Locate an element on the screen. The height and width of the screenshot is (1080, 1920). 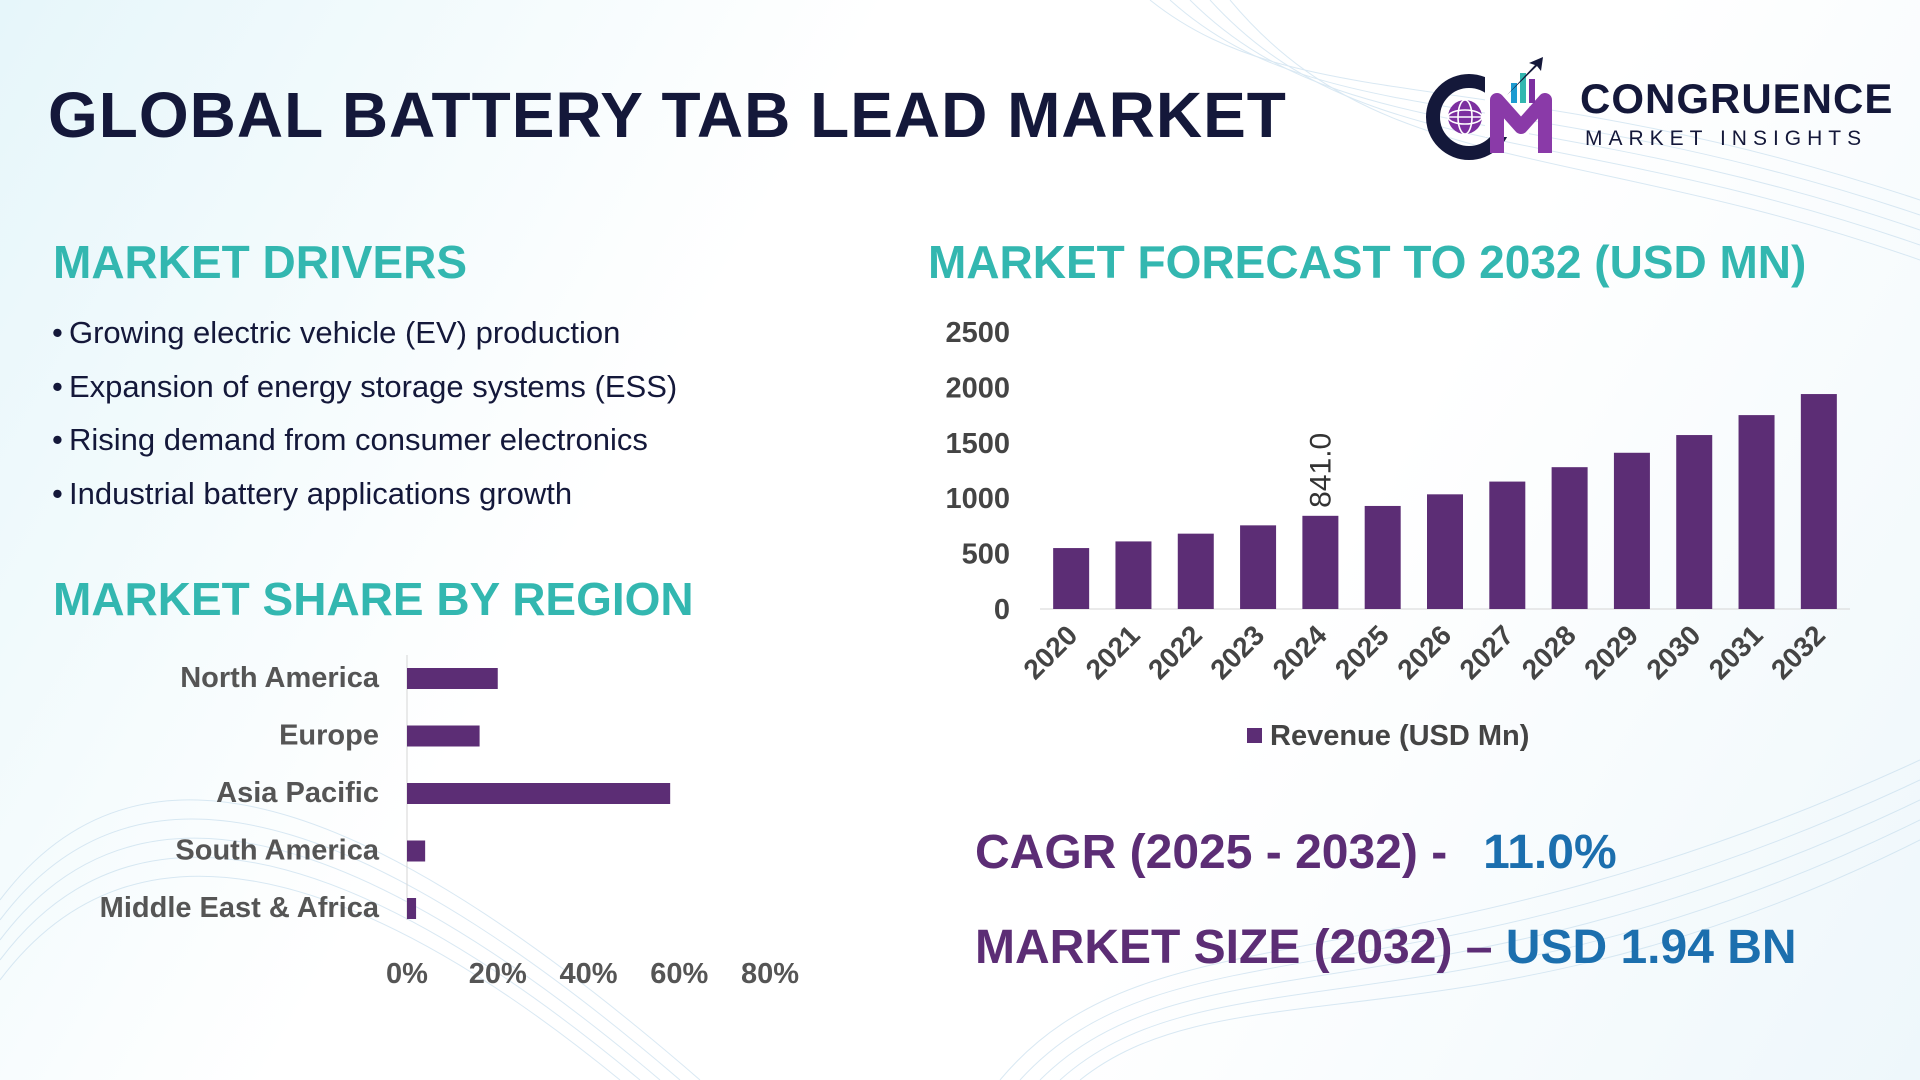
market-size-value: USD 1.94 BN is located at coordinates (1651, 947).